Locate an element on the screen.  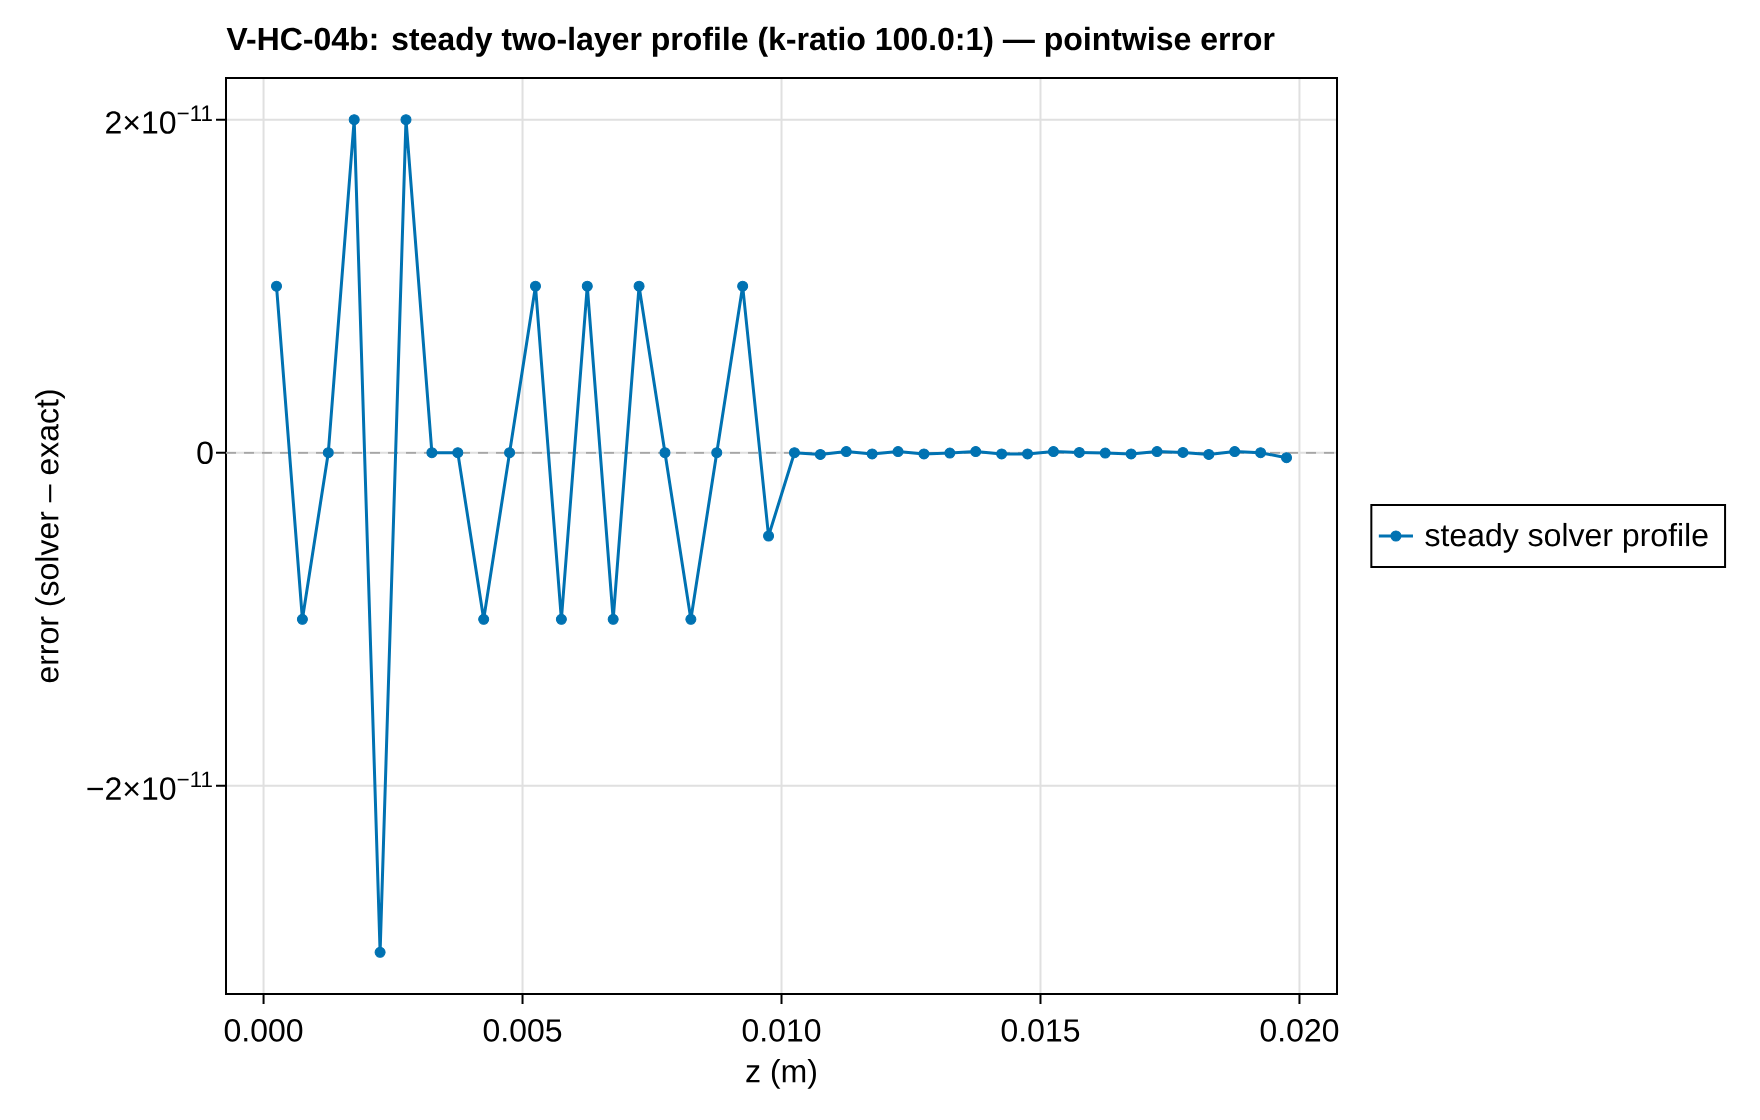
chart-title: V-HC-04b: steady two-layer profile (k-ratio 100.0:1) — pointwise error is located at coordinates (750, 41).